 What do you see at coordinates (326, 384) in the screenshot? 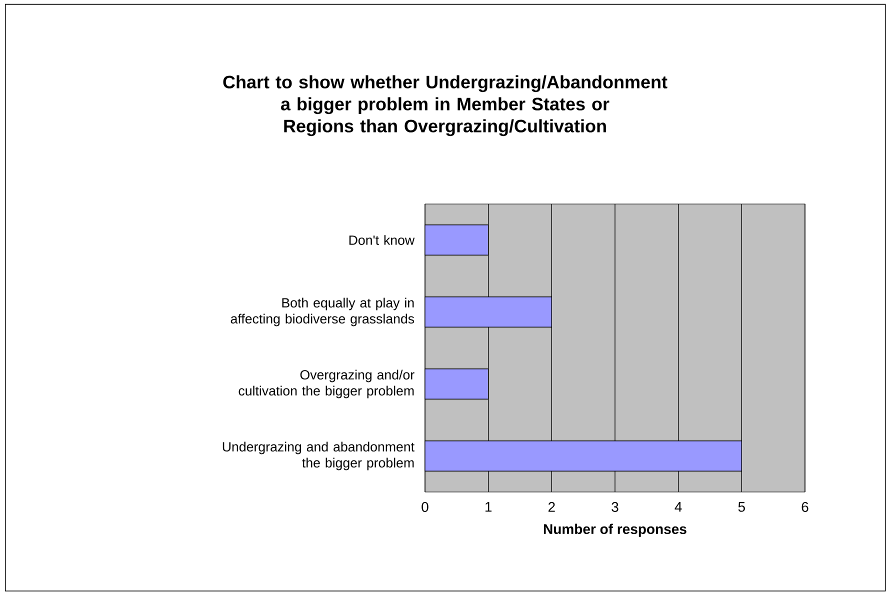
I see `y-tick-label: Overgrazing and/or cultivation the bigger problem` at bounding box center [326, 384].